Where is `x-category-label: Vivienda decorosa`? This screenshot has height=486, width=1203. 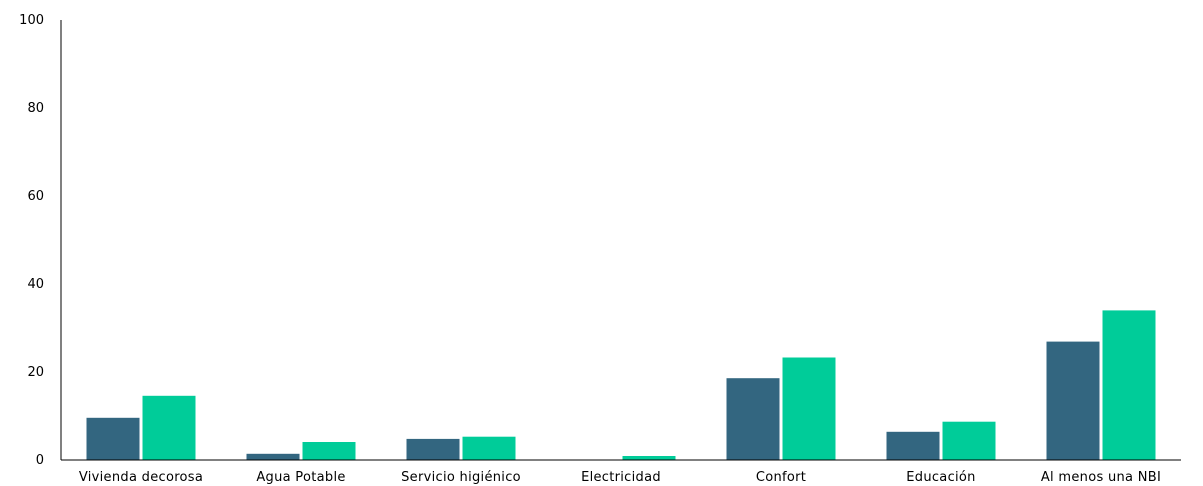 x-category-label: Vivienda decorosa is located at coordinates (141, 477).